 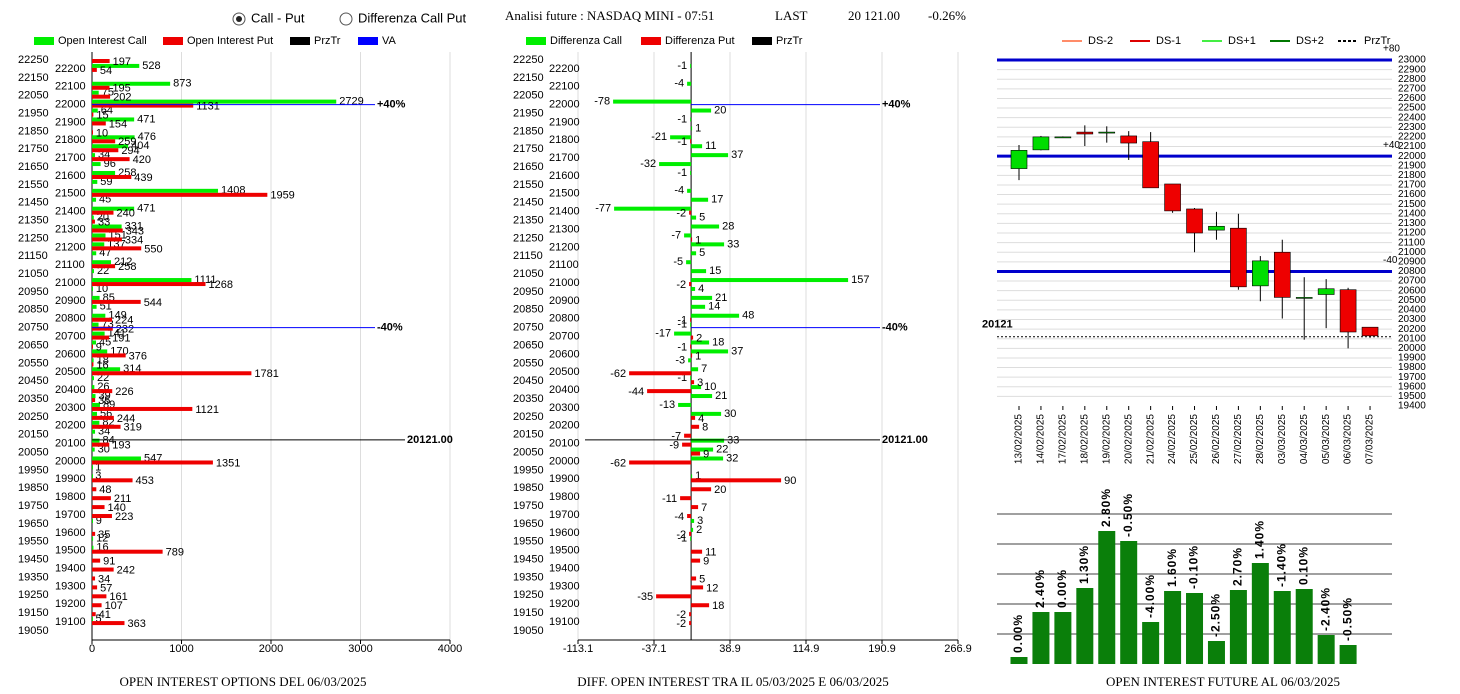 What do you see at coordinates (70, 426) in the screenshot?
I see `y-tick-label: 20200` at bounding box center [70, 426].